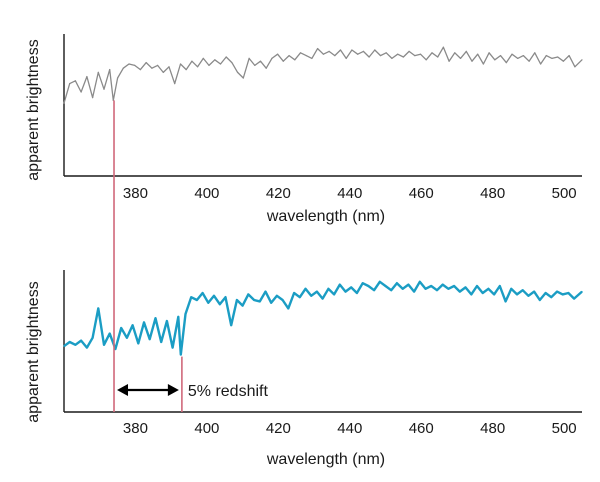  I want to click on x-tick-label: 420, so click(278, 428).